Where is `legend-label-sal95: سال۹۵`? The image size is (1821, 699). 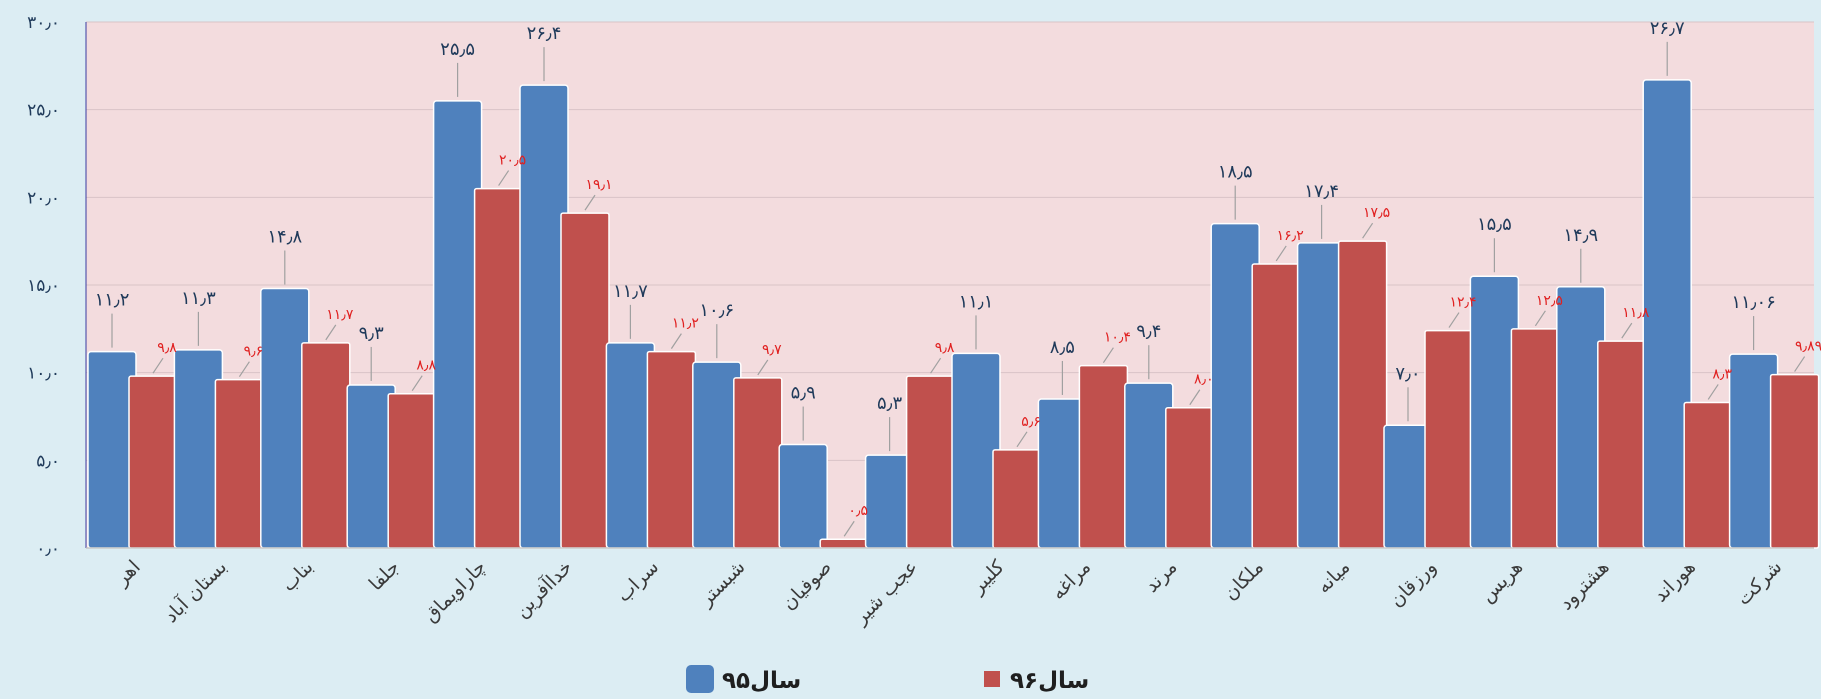
legend-label-sal95: سال۹۵ is located at coordinates (761, 681).